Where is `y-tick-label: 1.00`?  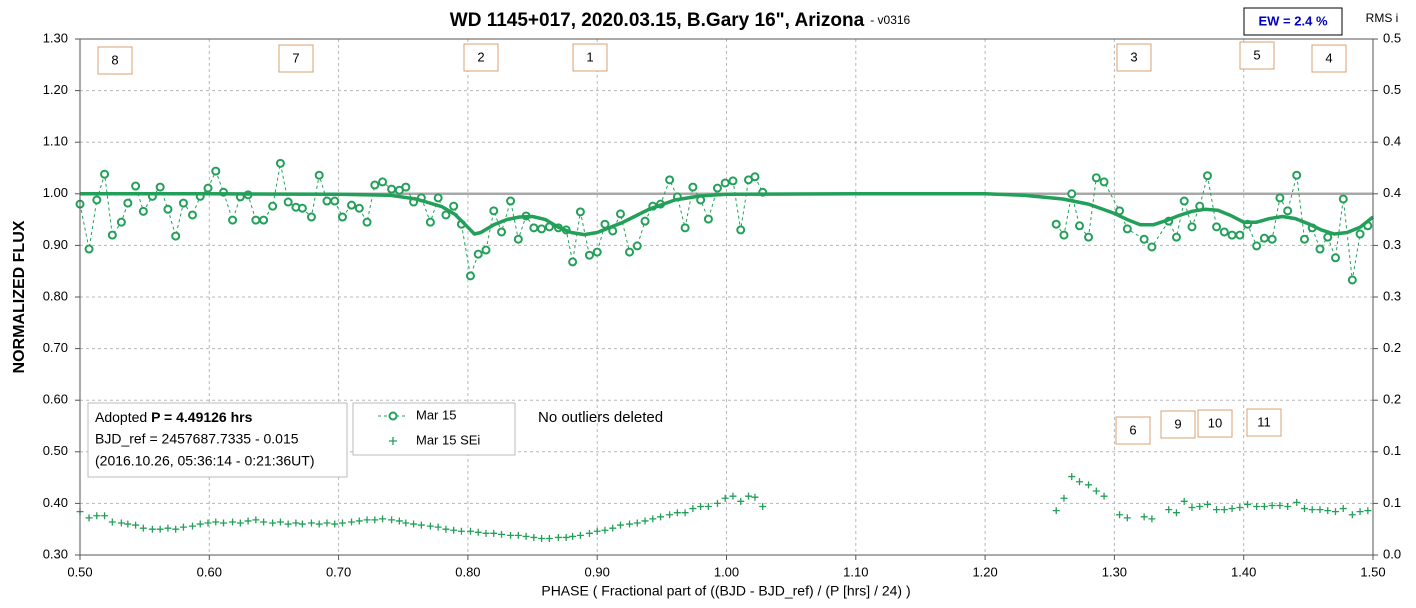 y-tick-label: 1.00 is located at coordinates (55, 192).